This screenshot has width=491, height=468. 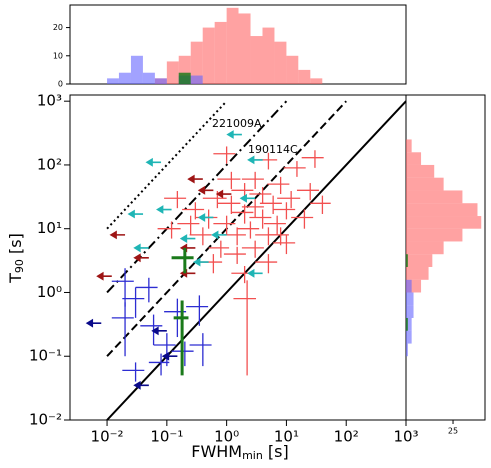 What do you see at coordinates (166, 437) in the screenshot?
I see `x-tick-label: 10⁻¹` at bounding box center [166, 437].